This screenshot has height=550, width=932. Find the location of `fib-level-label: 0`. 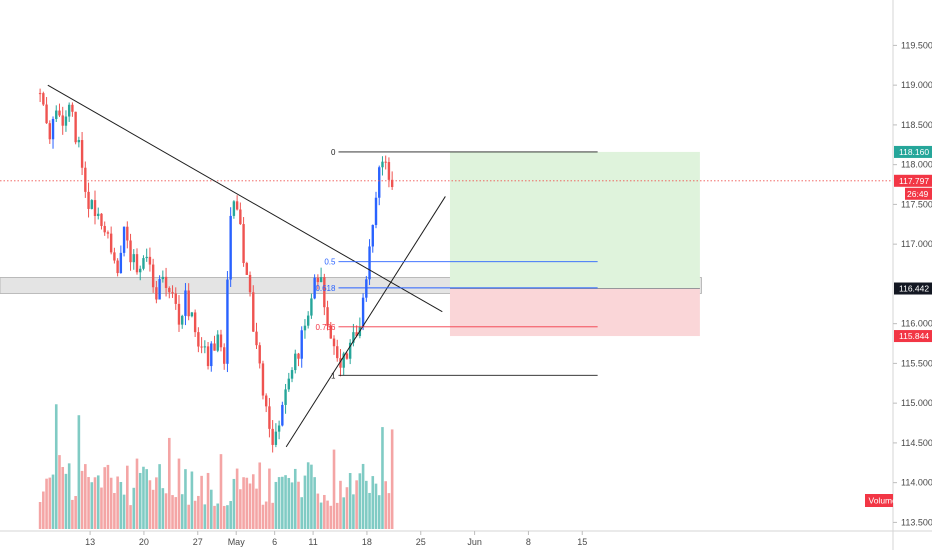

fib-level-label: 0 is located at coordinates (333, 152).